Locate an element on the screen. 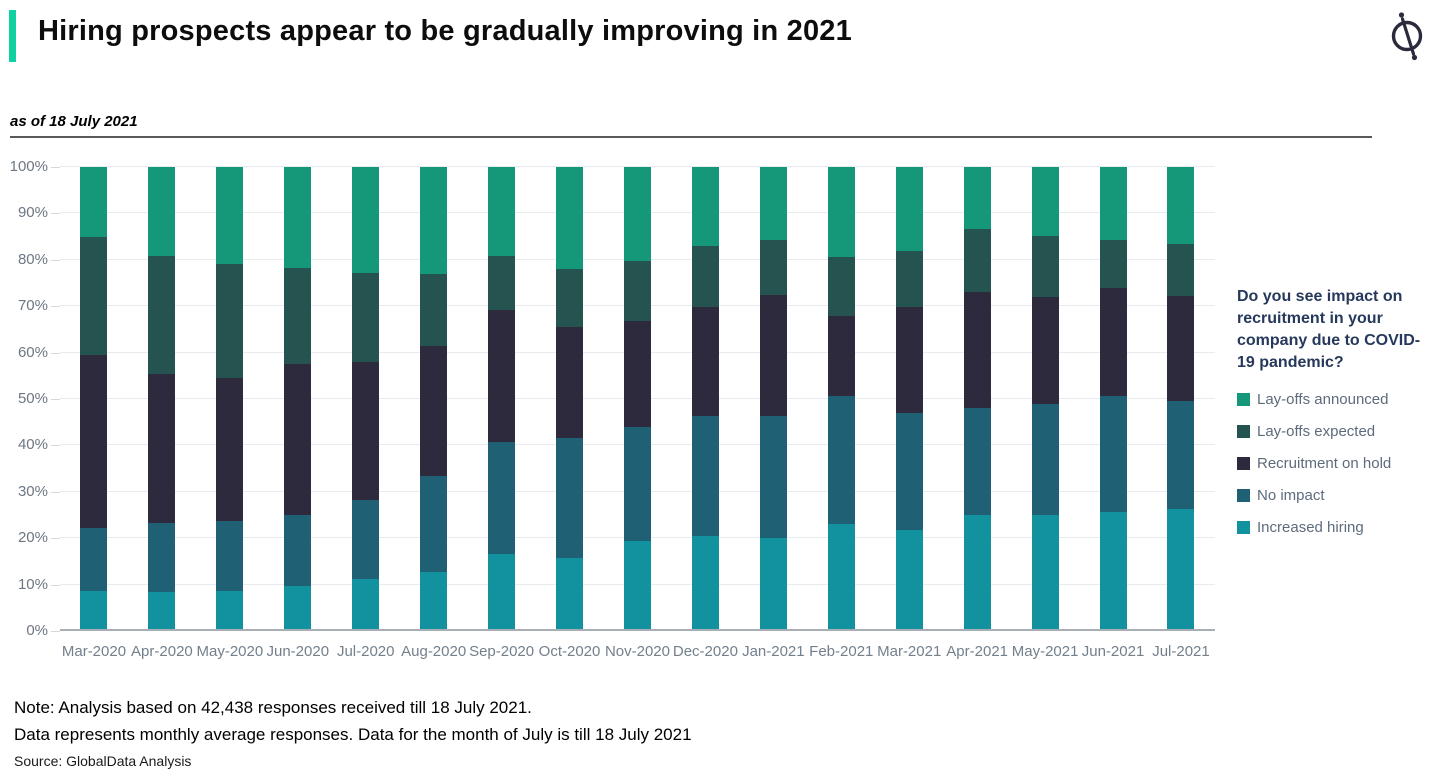 This screenshot has width=1440, height=779. y-tick-label-70: 70% is located at coordinates (32, 306).